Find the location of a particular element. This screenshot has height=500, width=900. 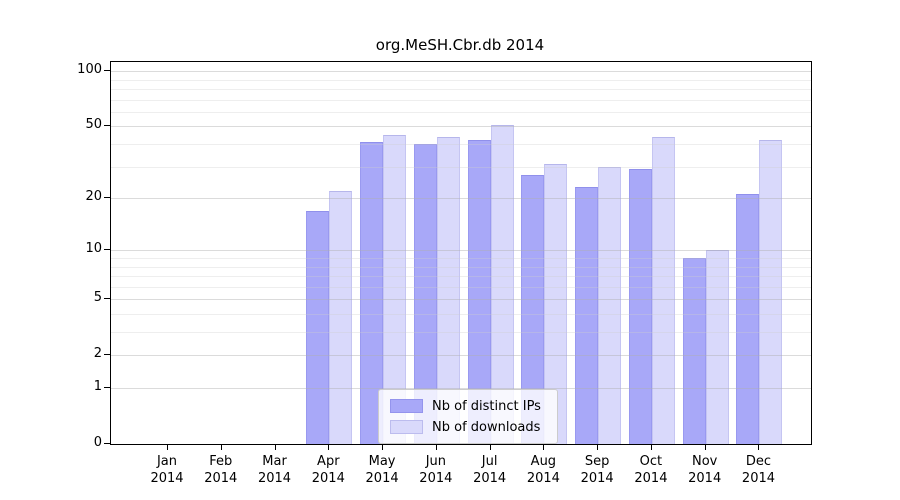

x-tick-mark-may is located at coordinates (383, 447).